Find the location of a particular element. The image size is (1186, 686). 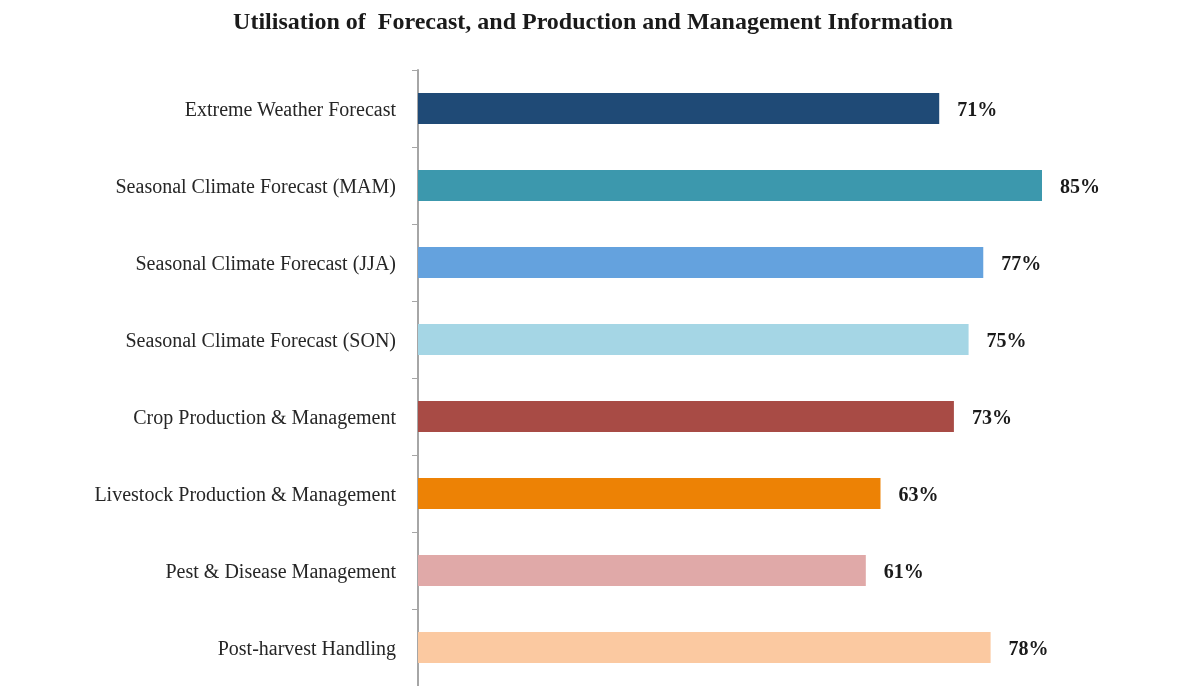

data-label: 61% is located at coordinates (903, 570).